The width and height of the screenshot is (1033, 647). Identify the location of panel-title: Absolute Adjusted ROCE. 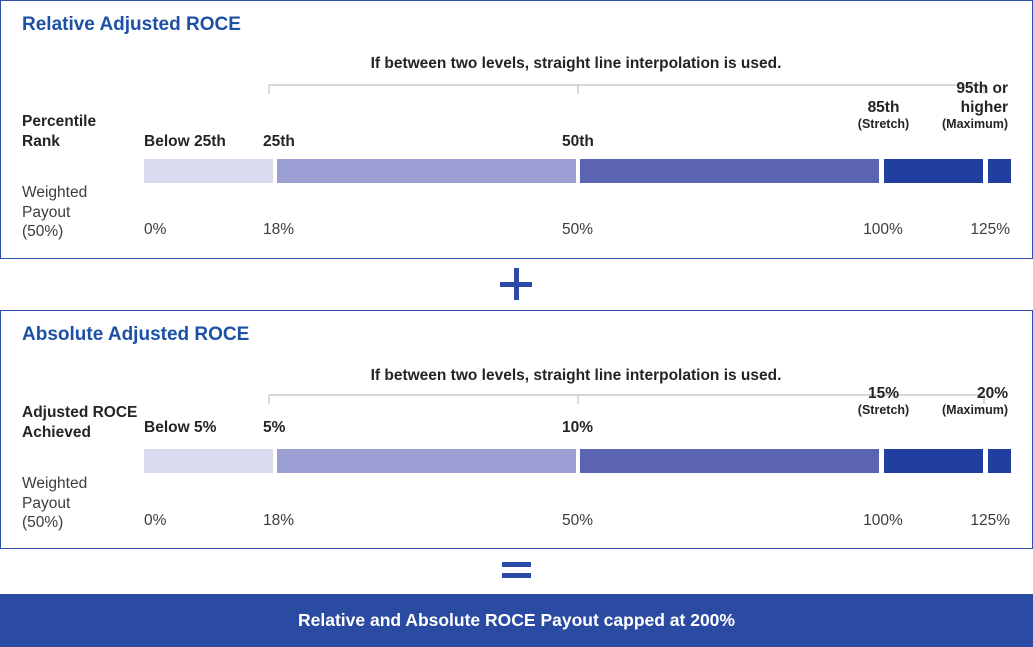
(136, 334).